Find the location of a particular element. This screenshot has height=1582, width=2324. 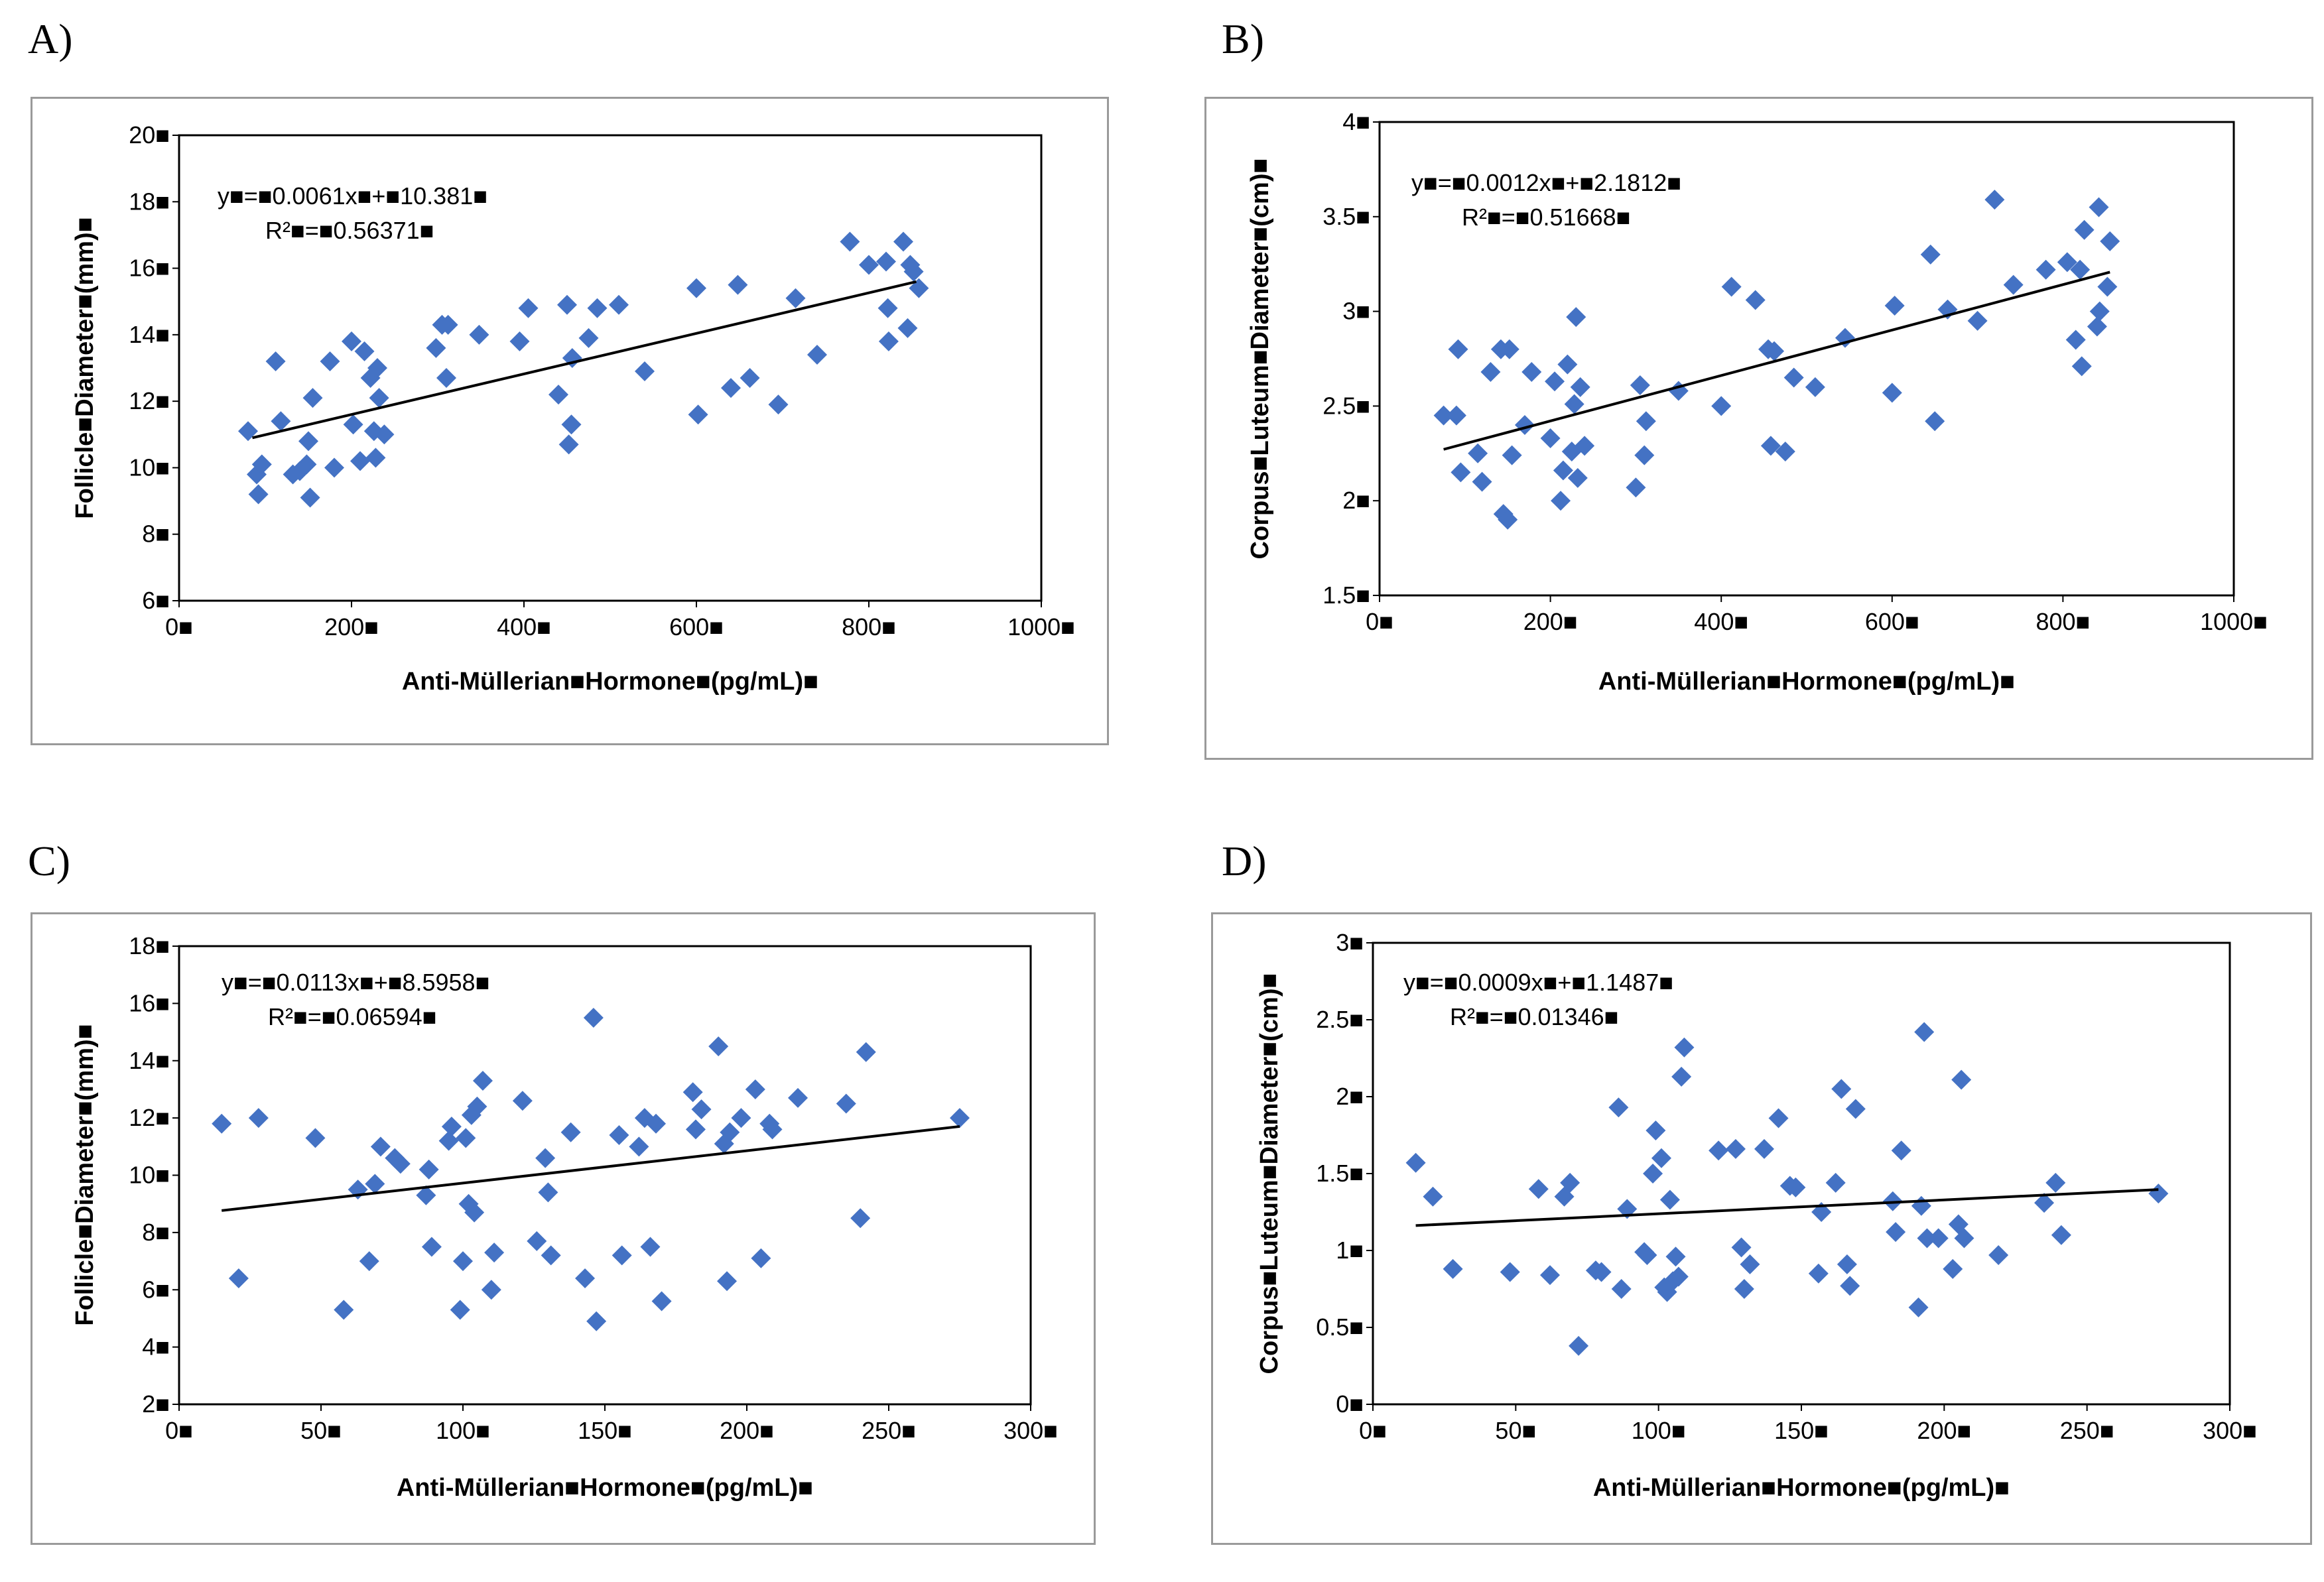

panel-a-trendline-equation: y■=■0.0061x■+■10.381■ is located at coordinates (352, 196).